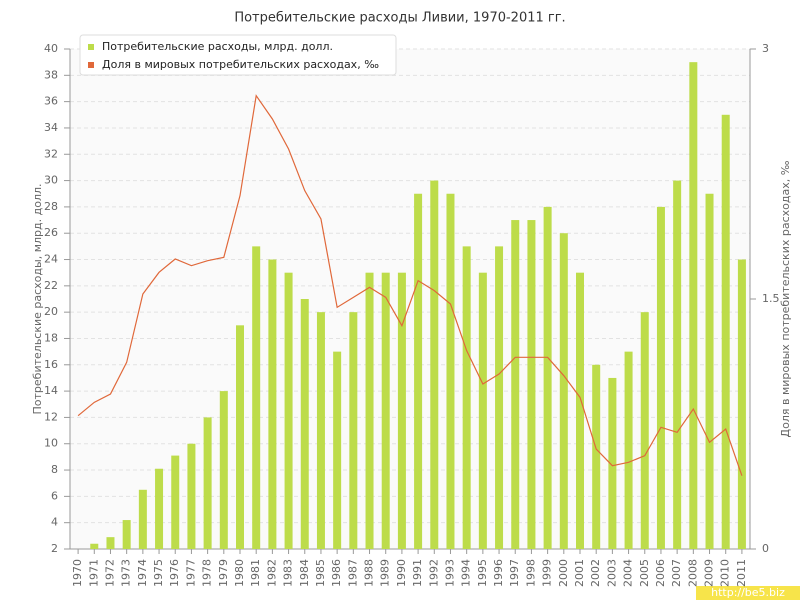 This screenshot has width=800, height=600. I want to click on x-tick-label: 1993, so click(449, 573).